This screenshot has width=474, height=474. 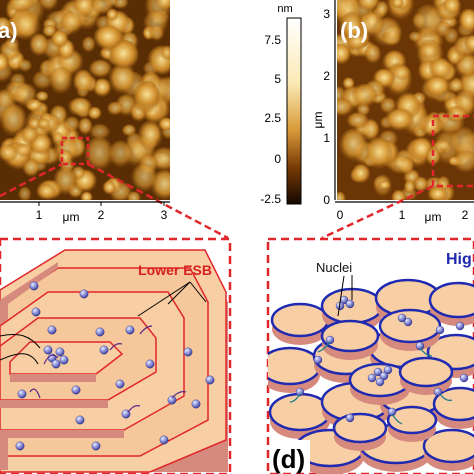 I want to click on island-16-top, so click(x=410, y=326).